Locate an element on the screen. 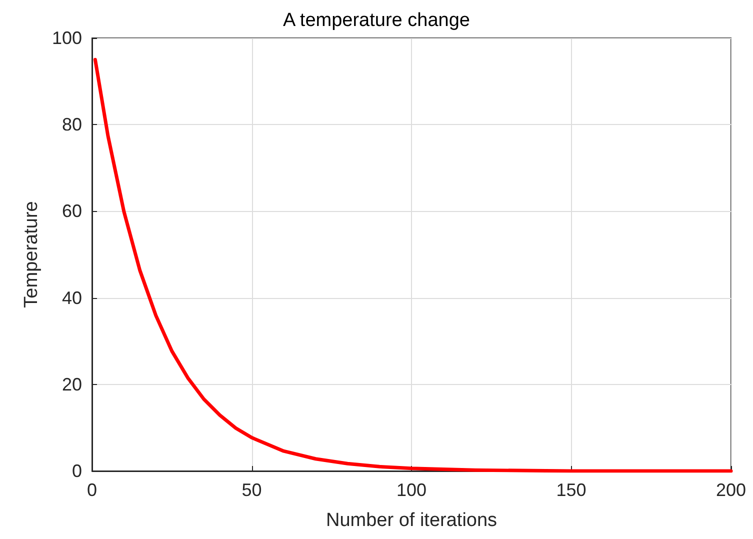 The height and width of the screenshot is (539, 753). y-tick-label: 80 is located at coordinates (72, 124).